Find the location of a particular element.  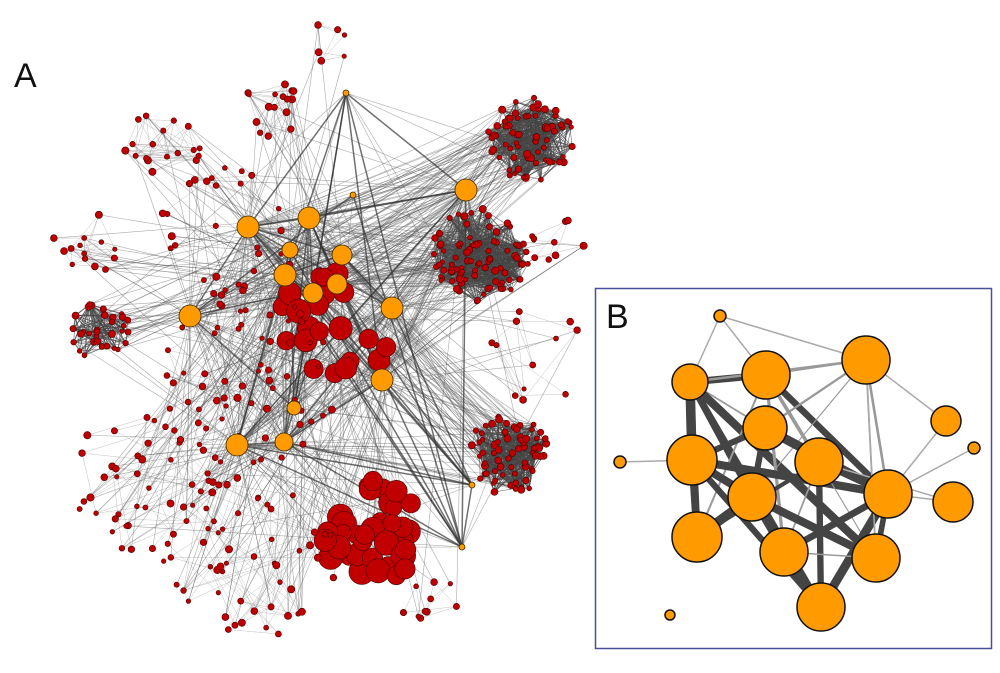

panel-label: B is located at coordinates (617, 317).